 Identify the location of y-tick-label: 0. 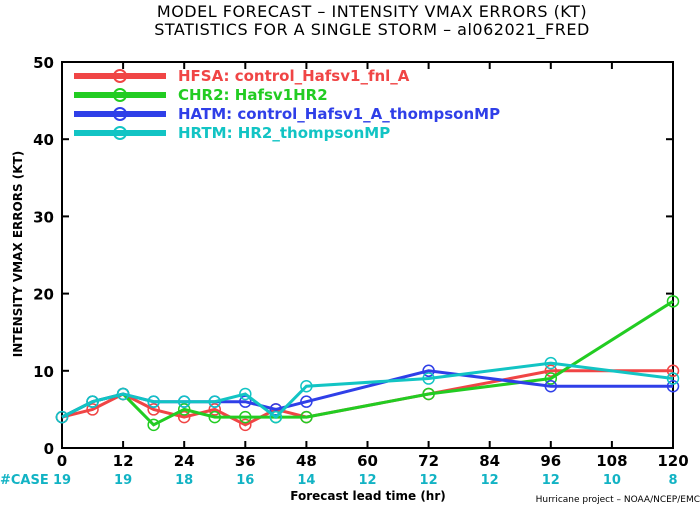
(49, 449).